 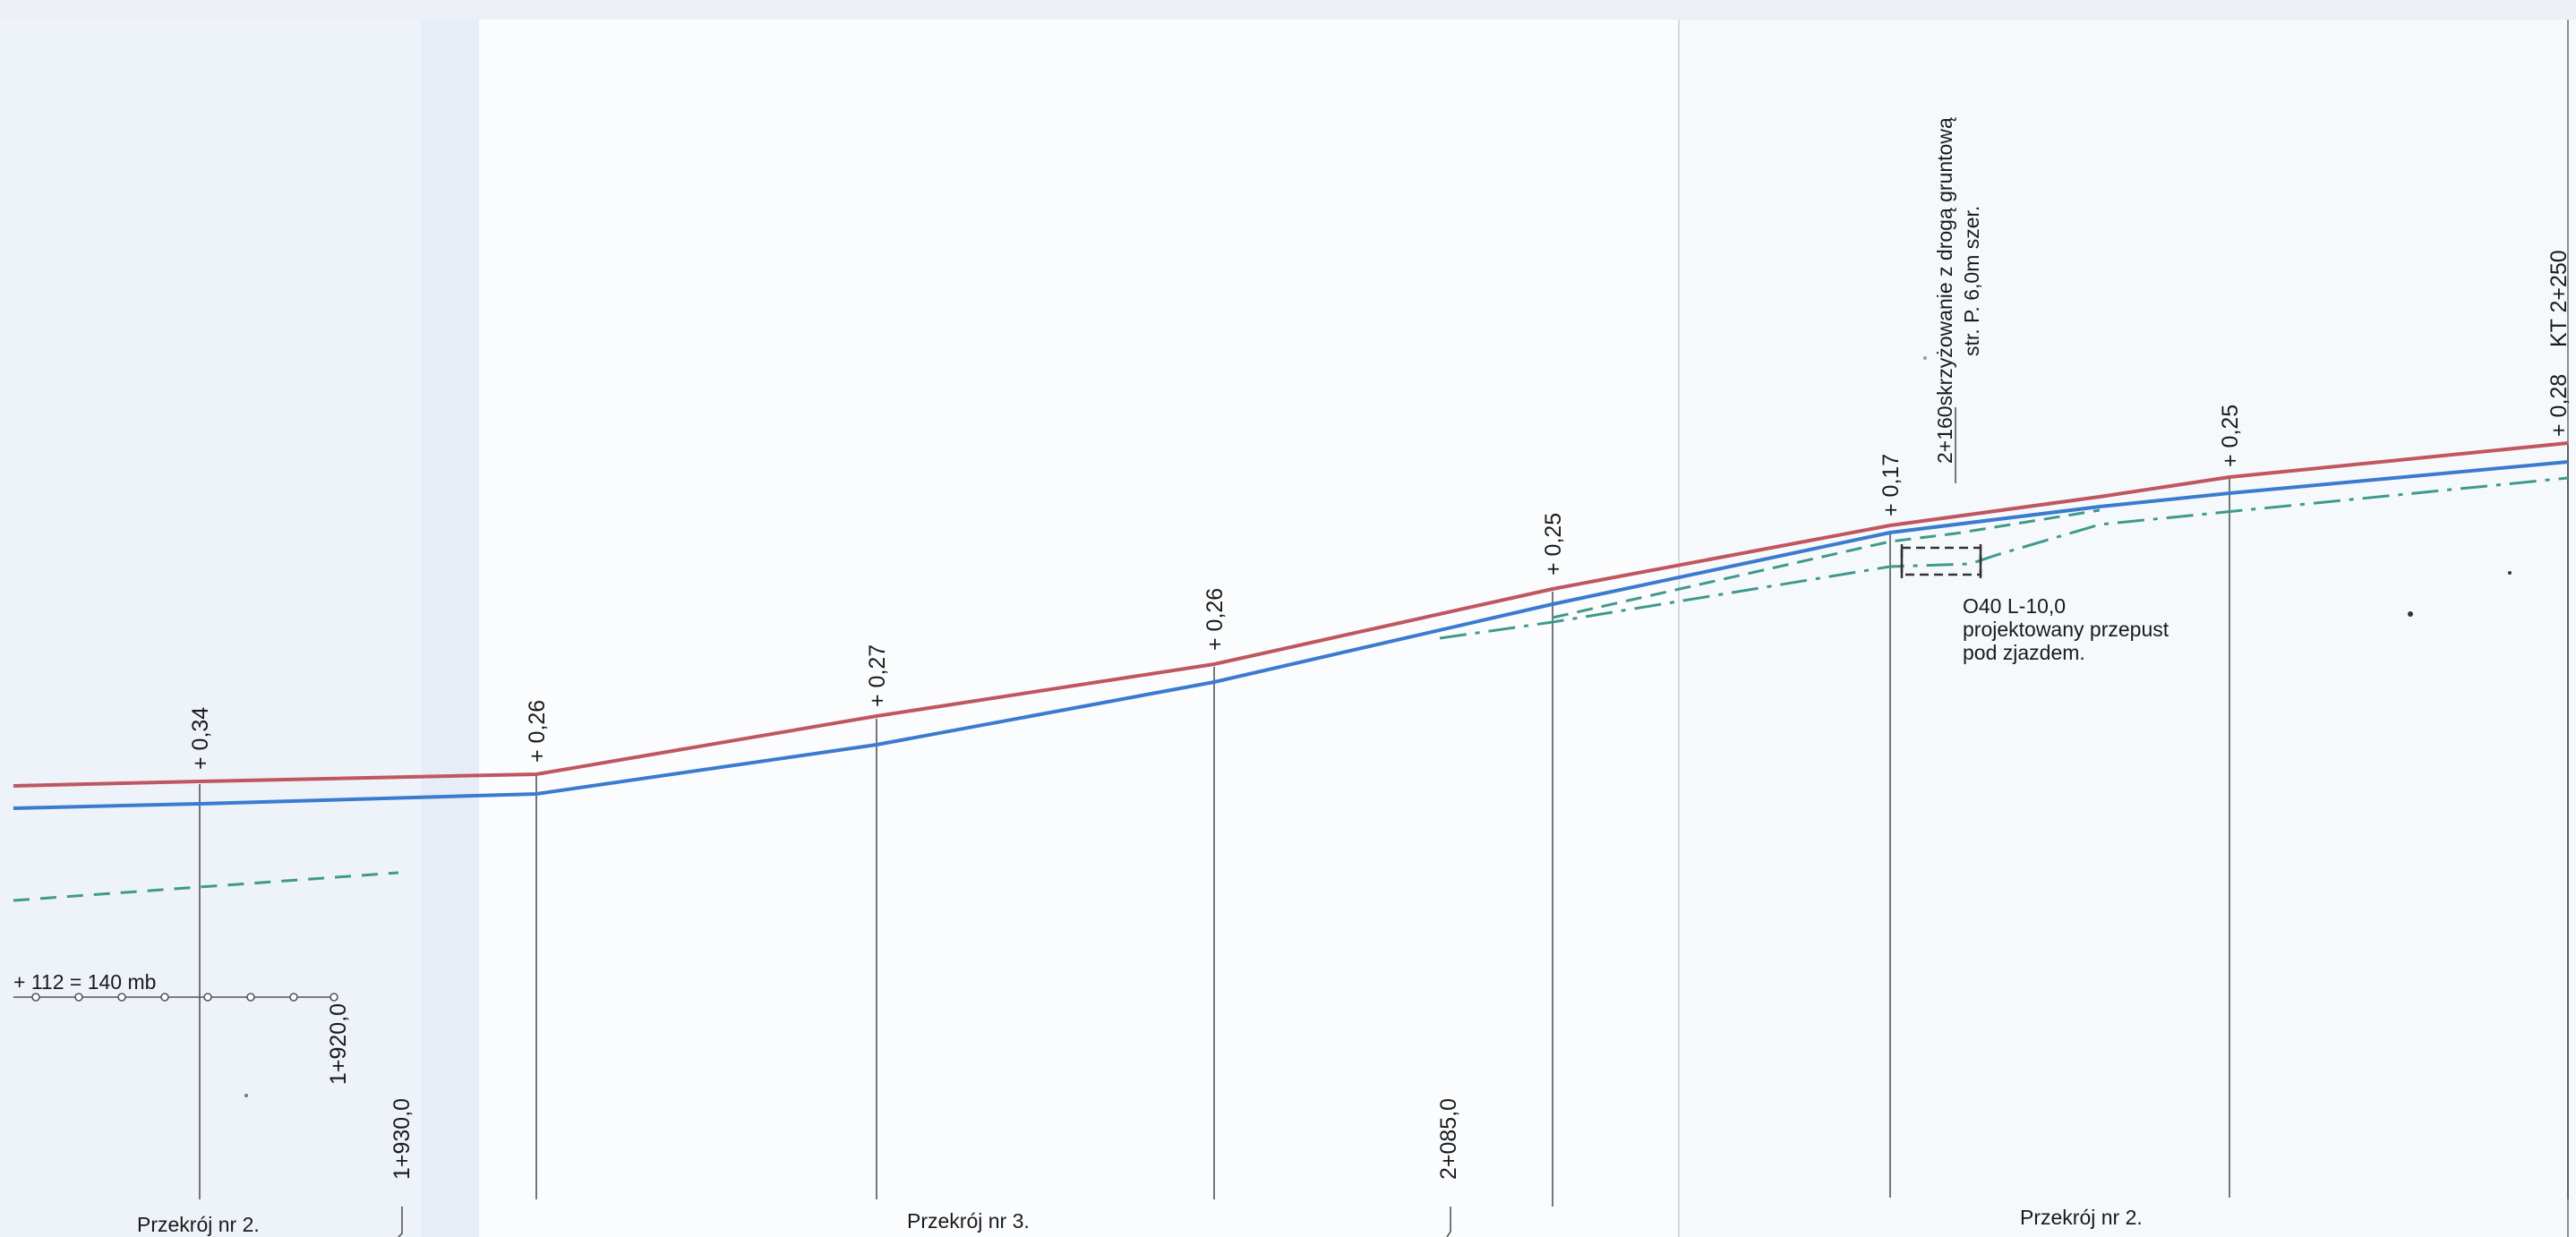 What do you see at coordinates (2559, 298) in the screenshot?
I see `end-point-label: KT 2+250` at bounding box center [2559, 298].